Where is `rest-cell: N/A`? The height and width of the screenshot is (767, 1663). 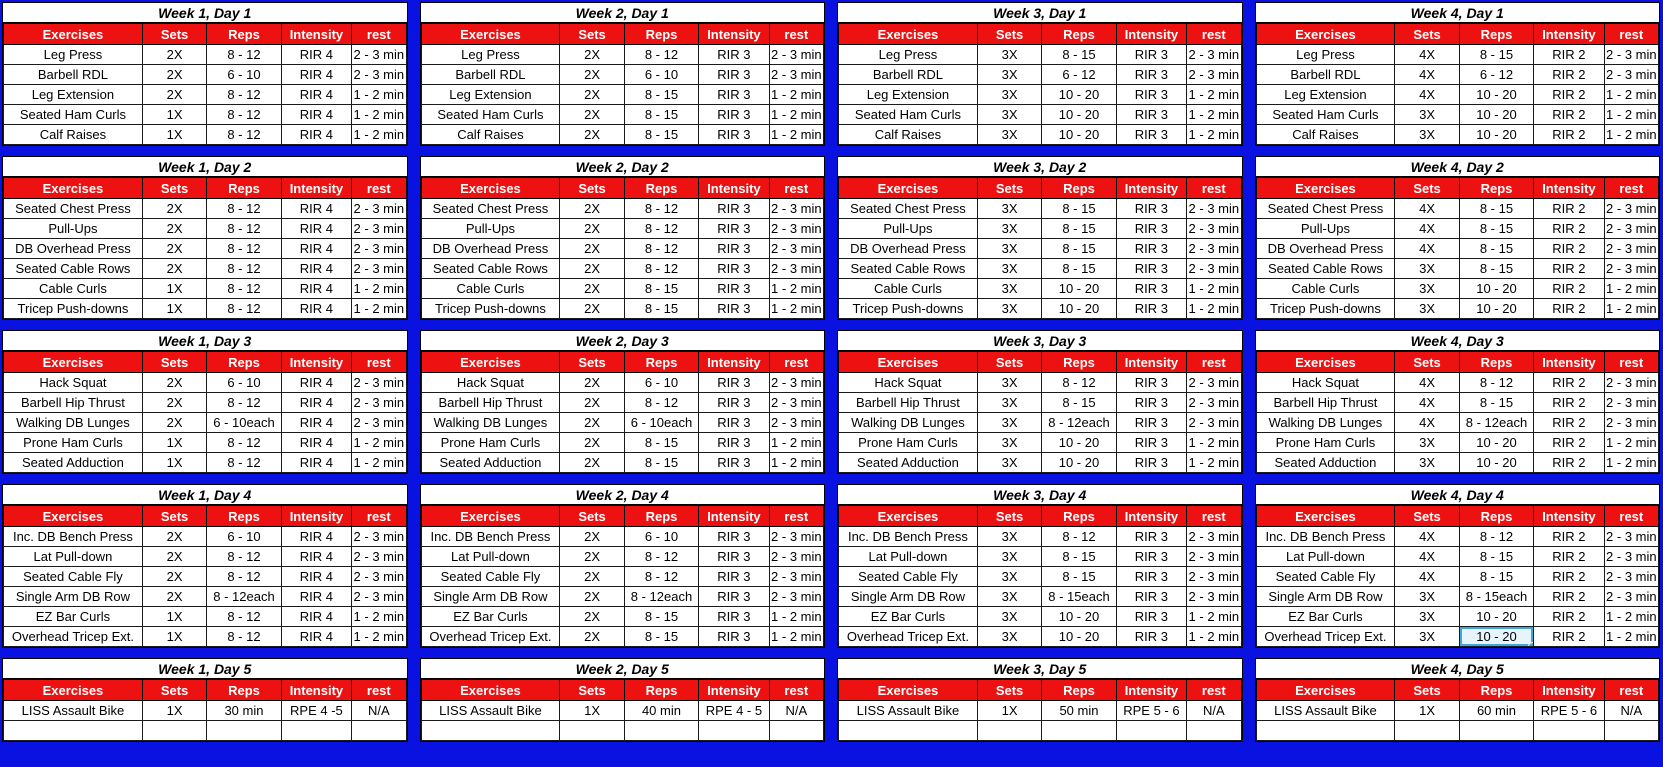 rest-cell: N/A is located at coordinates (379, 710).